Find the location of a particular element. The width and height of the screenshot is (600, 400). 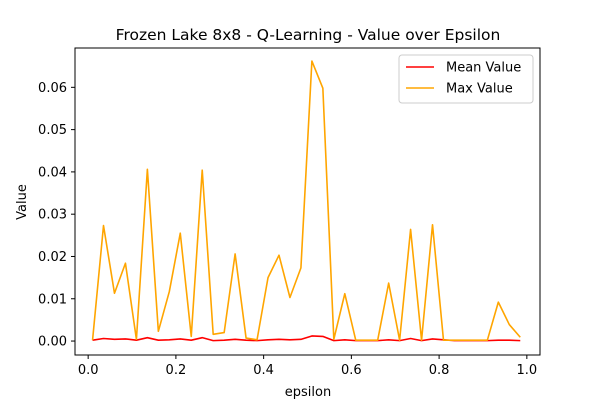

y-tick-label: 0.05 is located at coordinates (52, 130).